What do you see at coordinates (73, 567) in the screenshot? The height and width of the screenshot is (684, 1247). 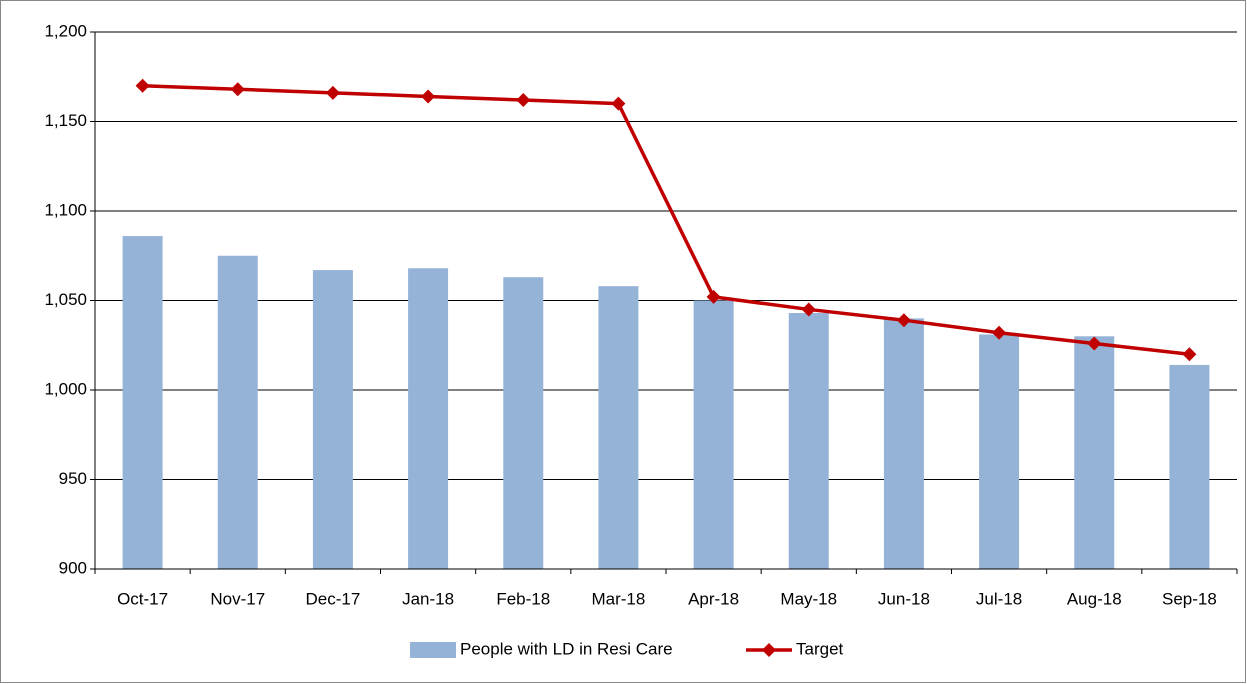 I see `y-tick-label: 900` at bounding box center [73, 567].